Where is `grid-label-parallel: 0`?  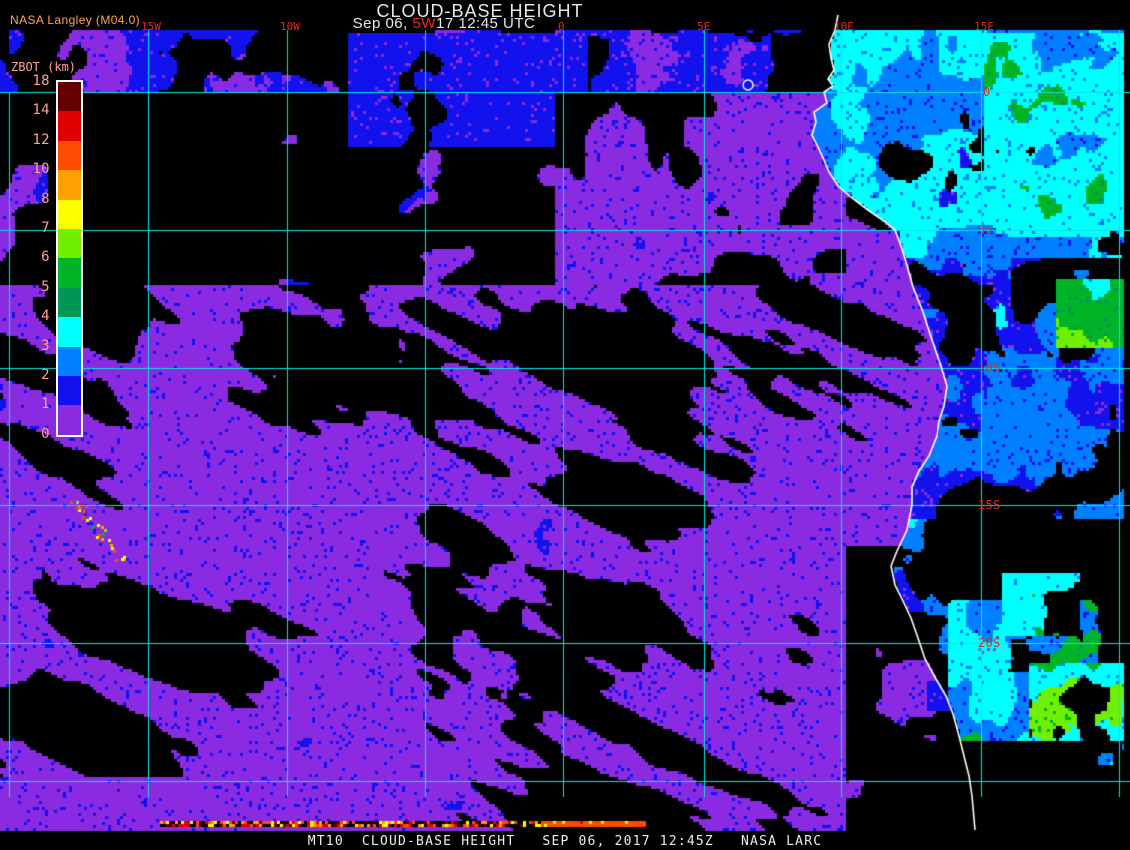 grid-label-parallel: 0 is located at coordinates (987, 92).